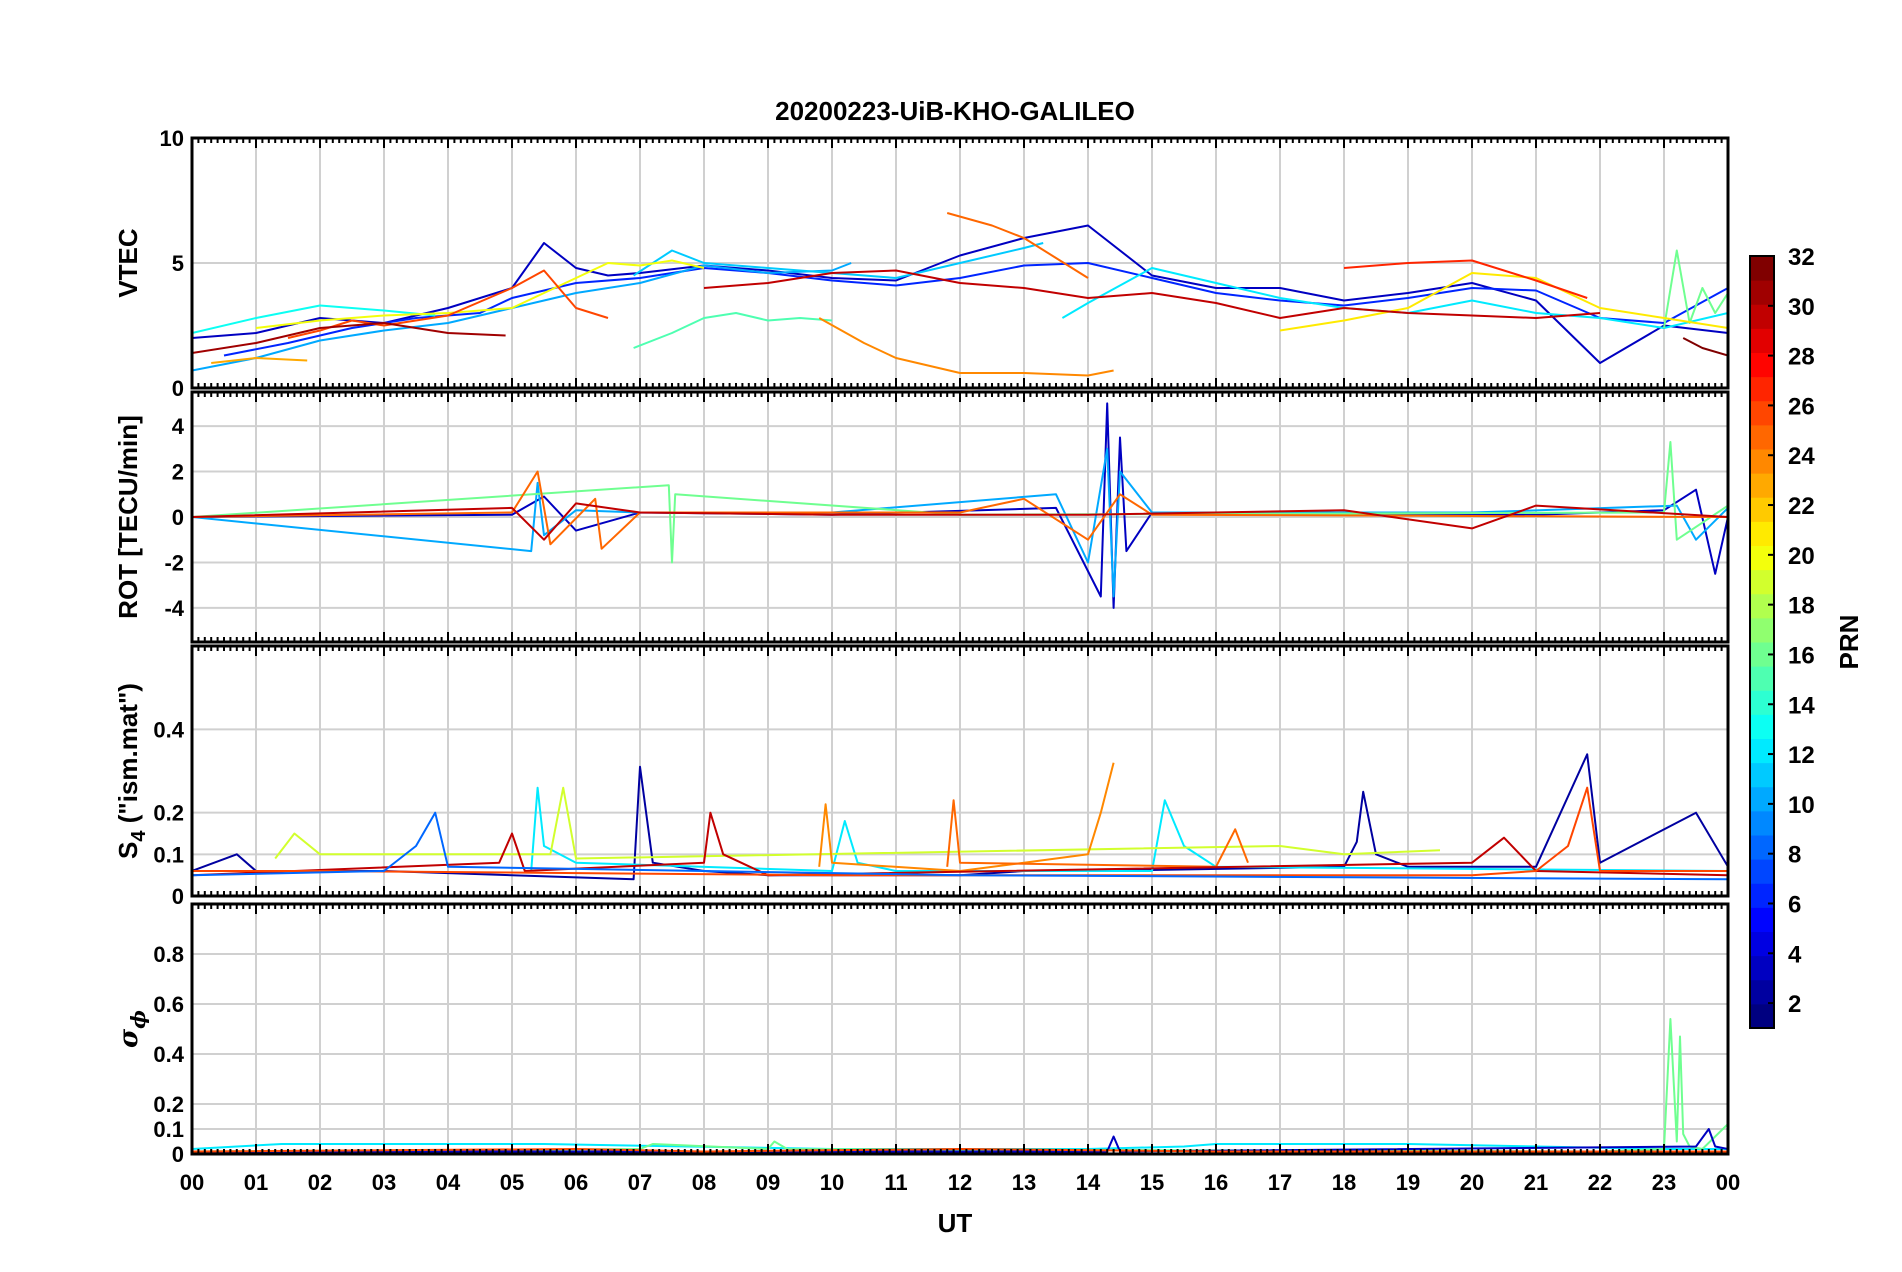 This screenshot has width=1902, height=1272. What do you see at coordinates (1801, 456) in the screenshot?
I see `colorbar-tick-label: 24` at bounding box center [1801, 456].